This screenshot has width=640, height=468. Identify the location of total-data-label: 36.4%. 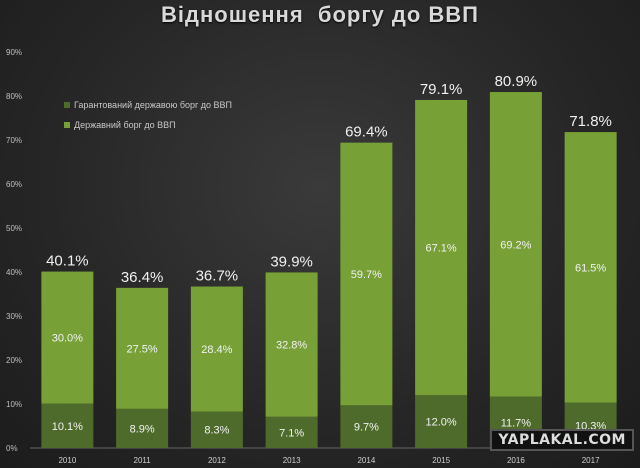
(142, 277).